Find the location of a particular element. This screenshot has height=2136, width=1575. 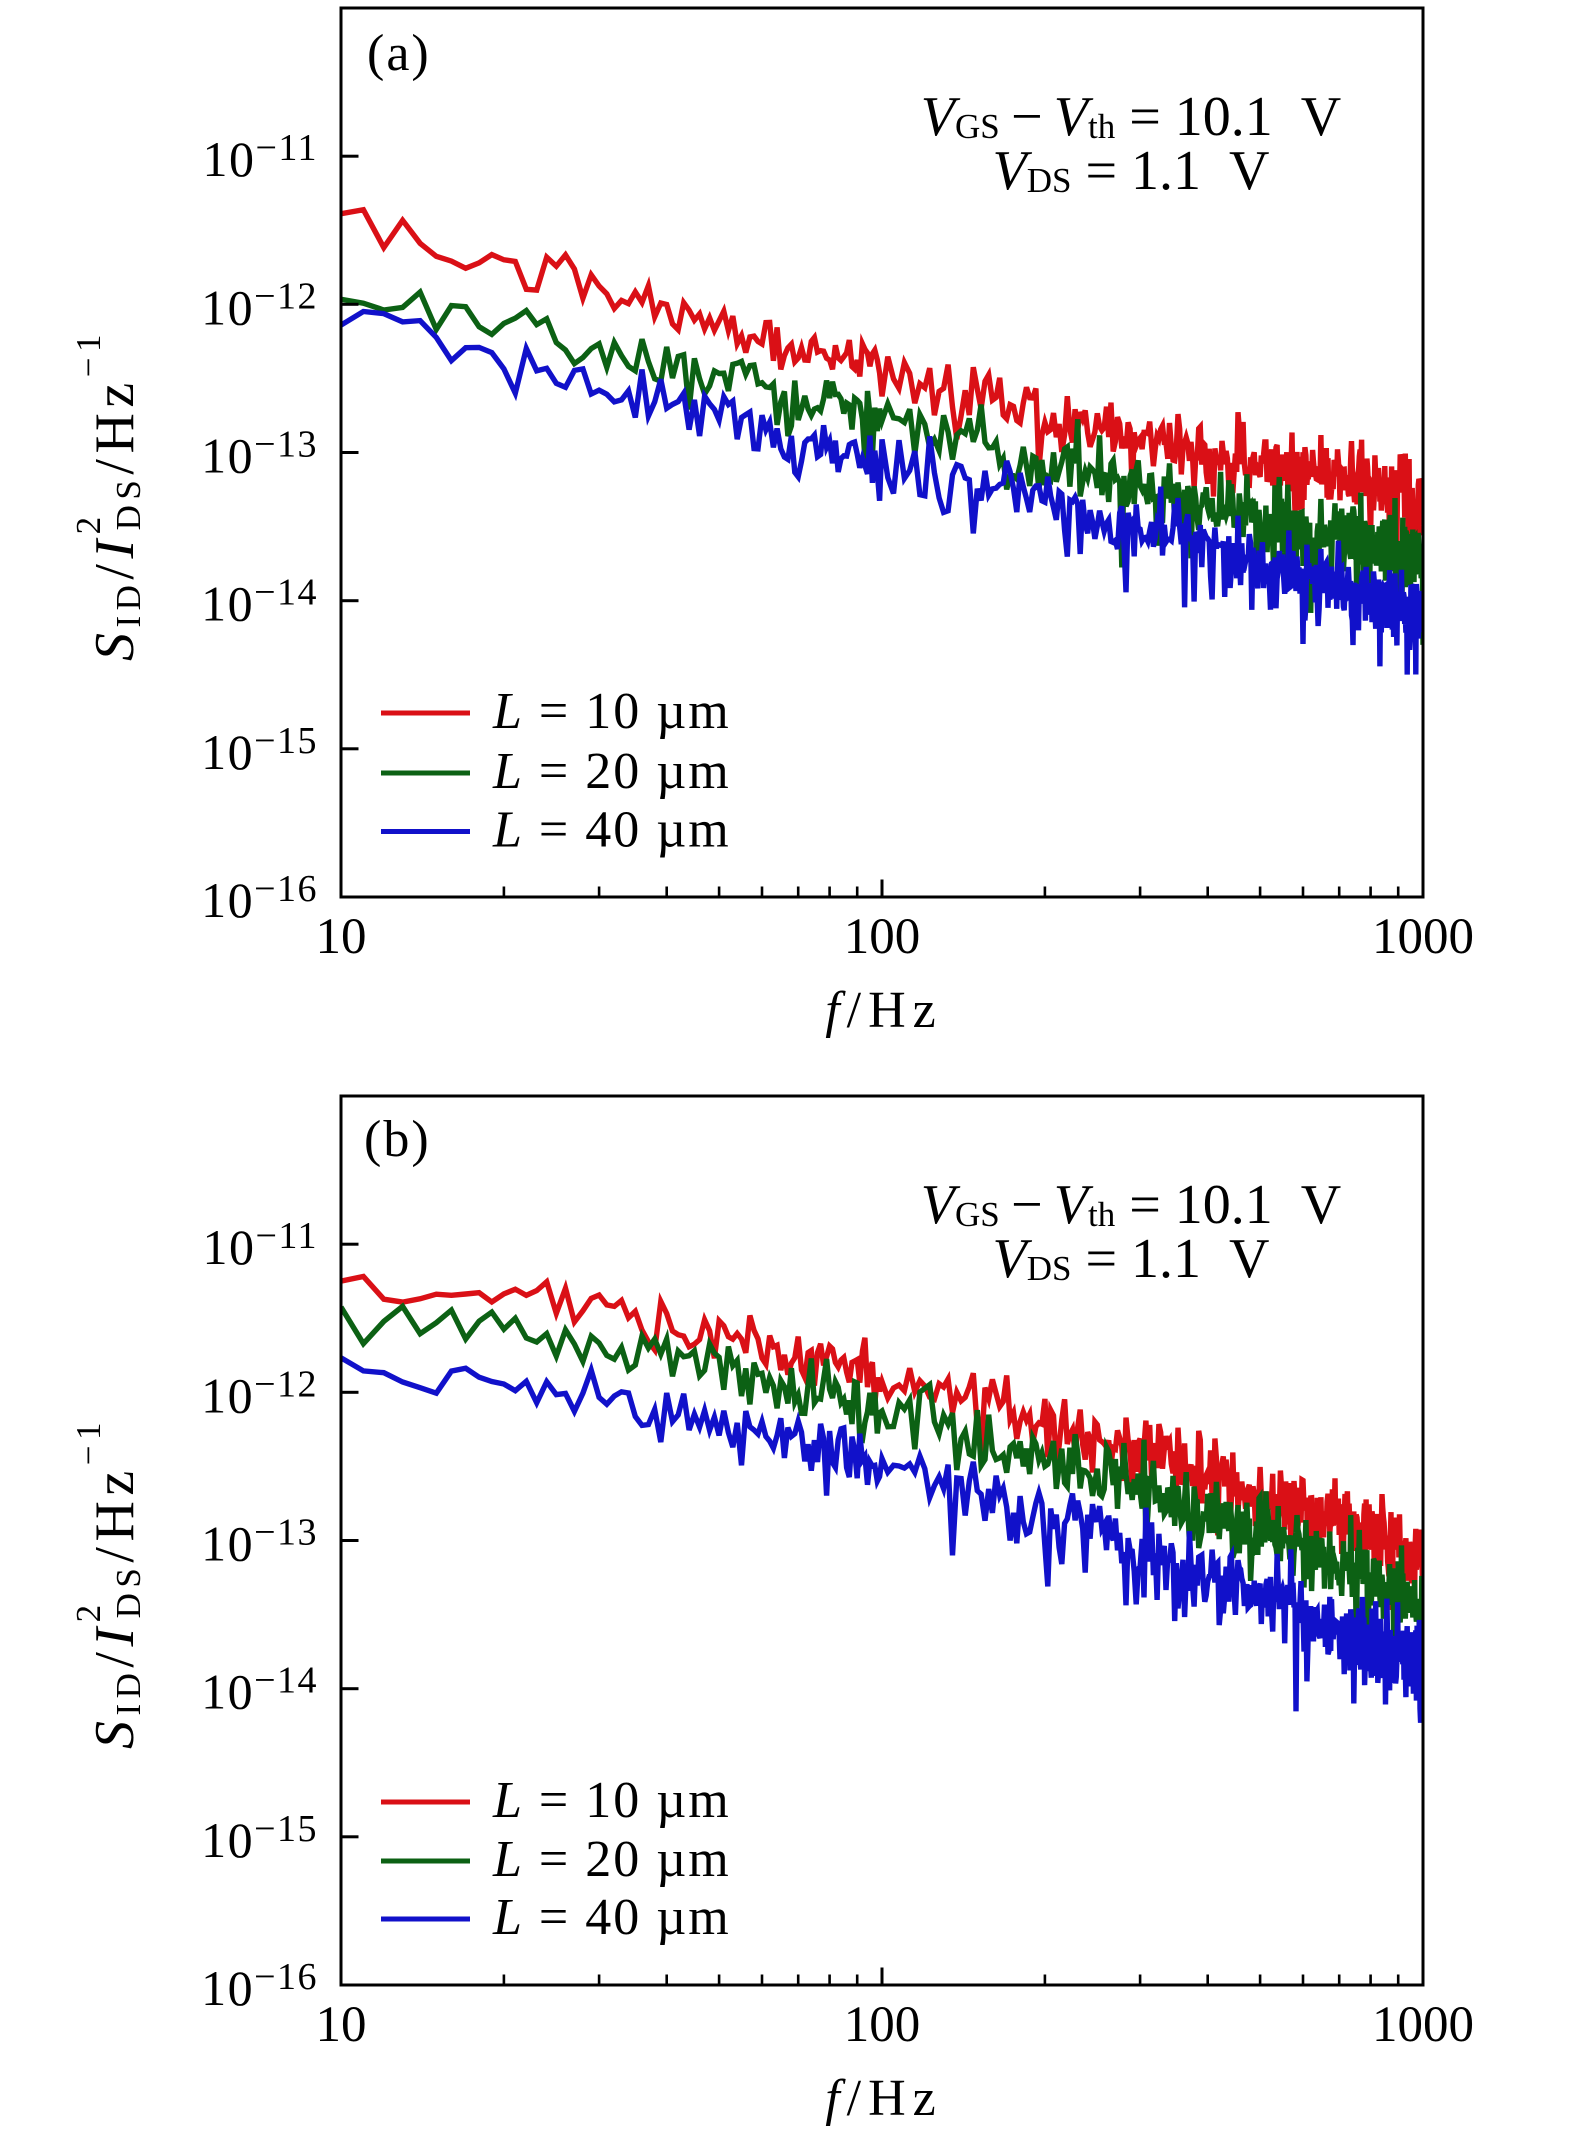

svg-text: (a) is located at coordinates (399, 53).